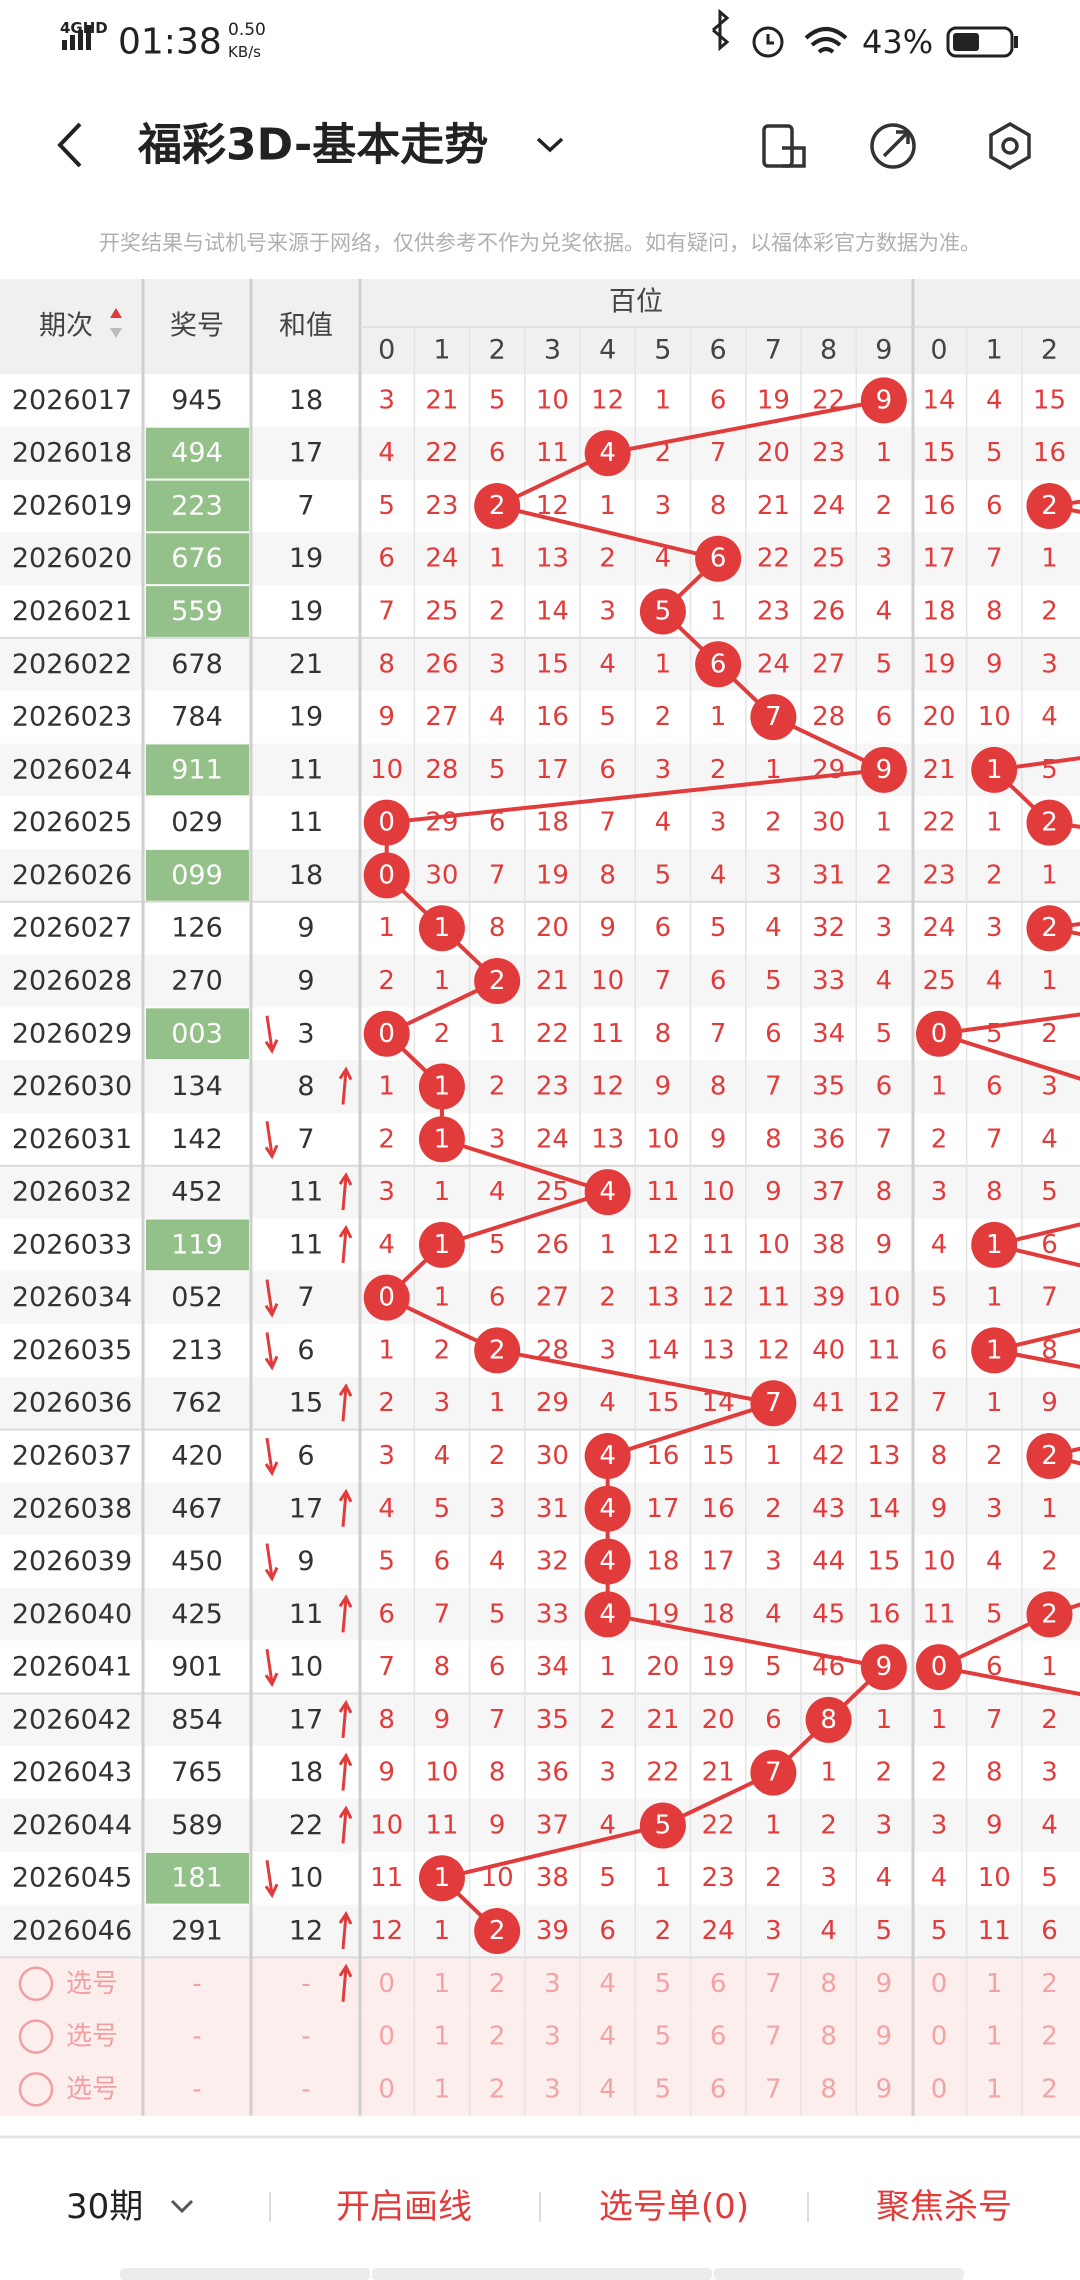  I want to click on miss-count: 34, so click(828, 1034).